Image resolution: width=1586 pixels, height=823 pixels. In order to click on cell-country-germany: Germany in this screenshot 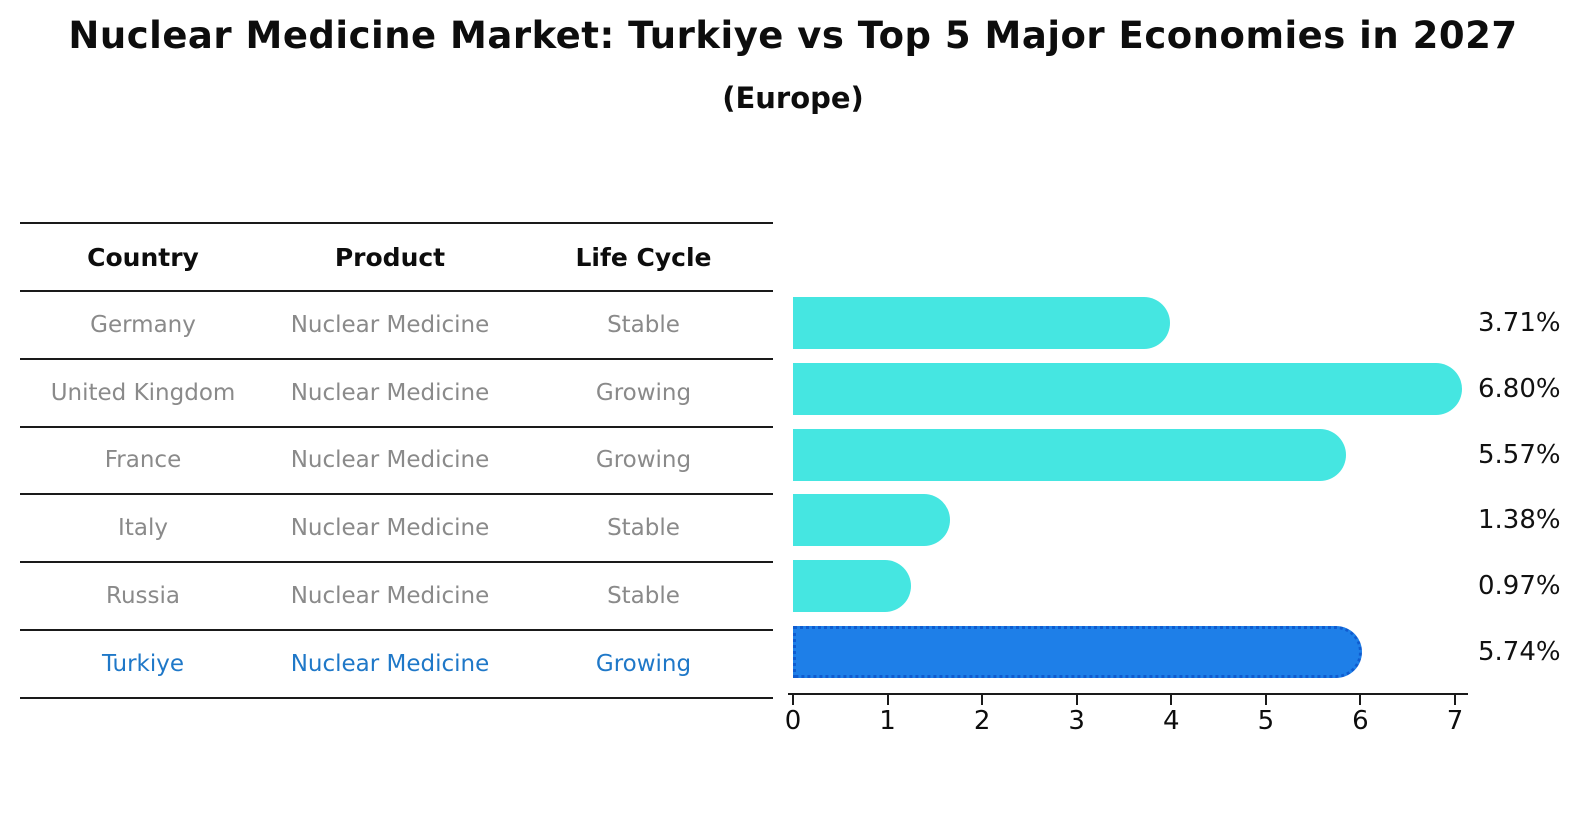, I will do `click(143, 324)`.